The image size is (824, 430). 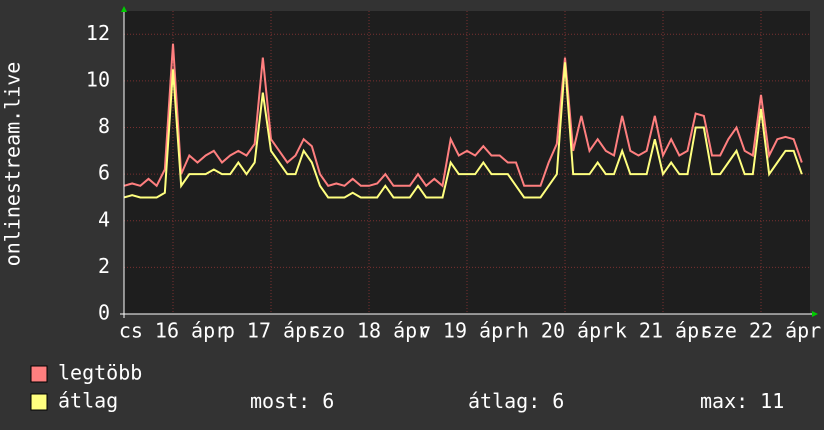 What do you see at coordinates (280, 401) in the screenshot?
I see `stat-label: most:` at bounding box center [280, 401].